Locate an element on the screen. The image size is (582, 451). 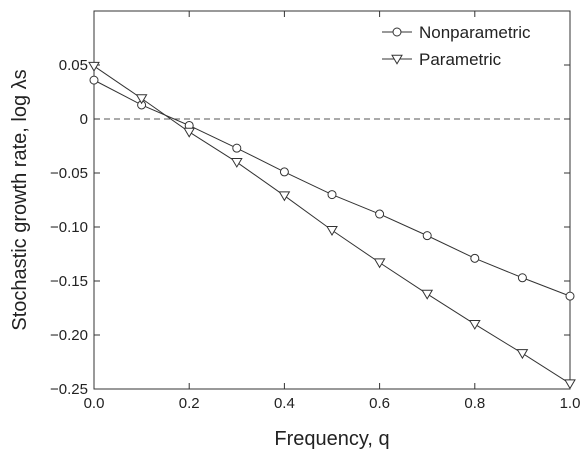
x-tick-label: 0.0 is located at coordinates (94, 403).